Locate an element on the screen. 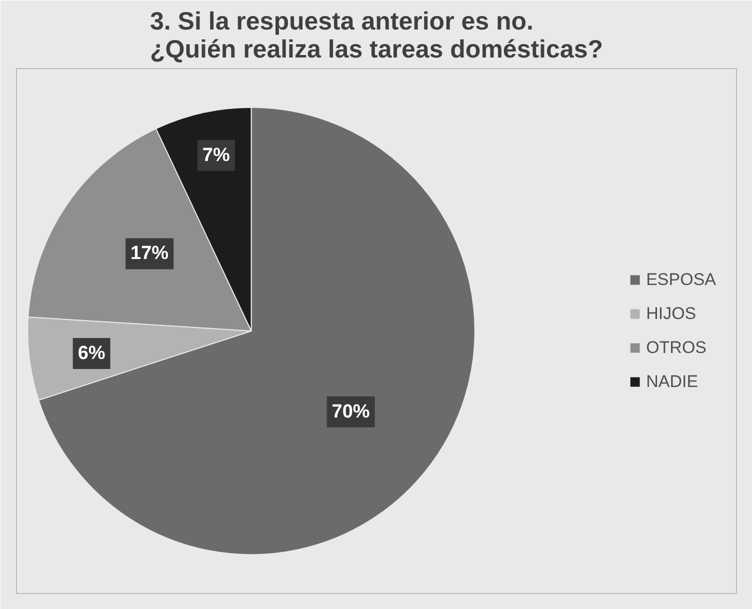  data-label: 70% is located at coordinates (351, 411).